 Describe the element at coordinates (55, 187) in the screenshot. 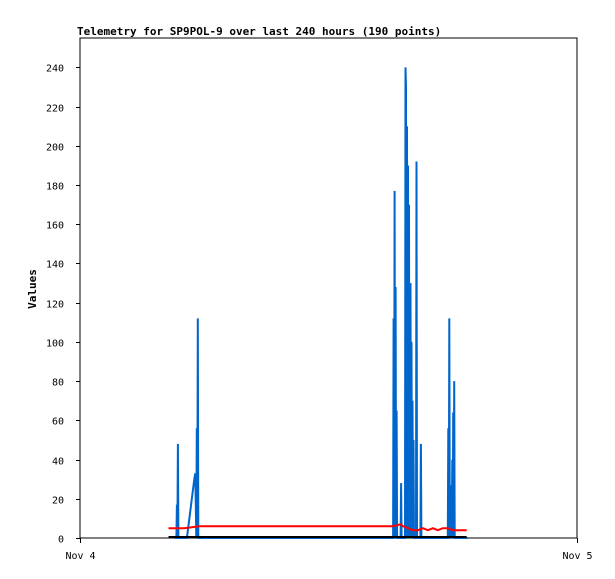

I see `y-tick-label: 180` at that location.